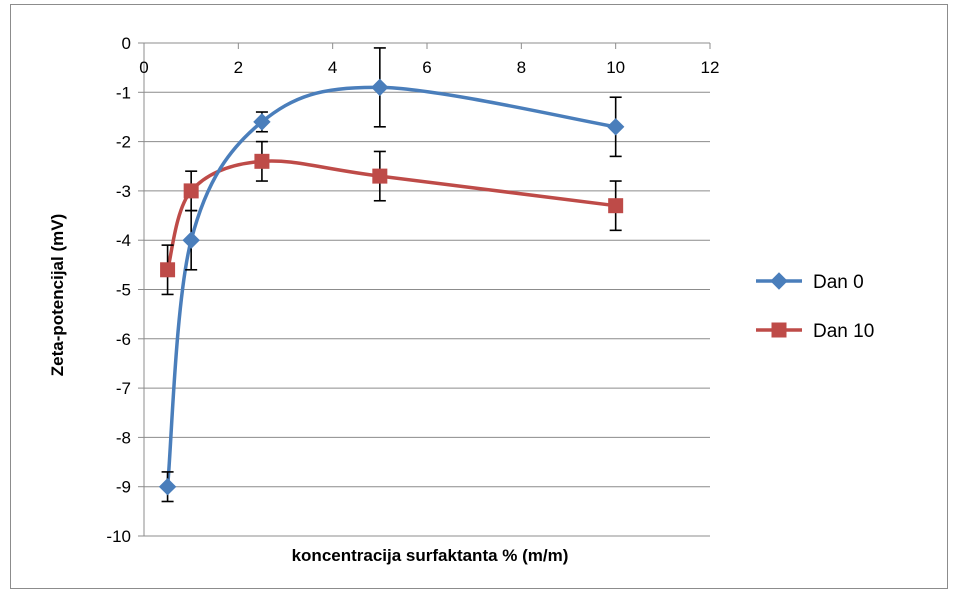  What do you see at coordinates (391, 215) in the screenshot?
I see `series-line` at bounding box center [391, 215].